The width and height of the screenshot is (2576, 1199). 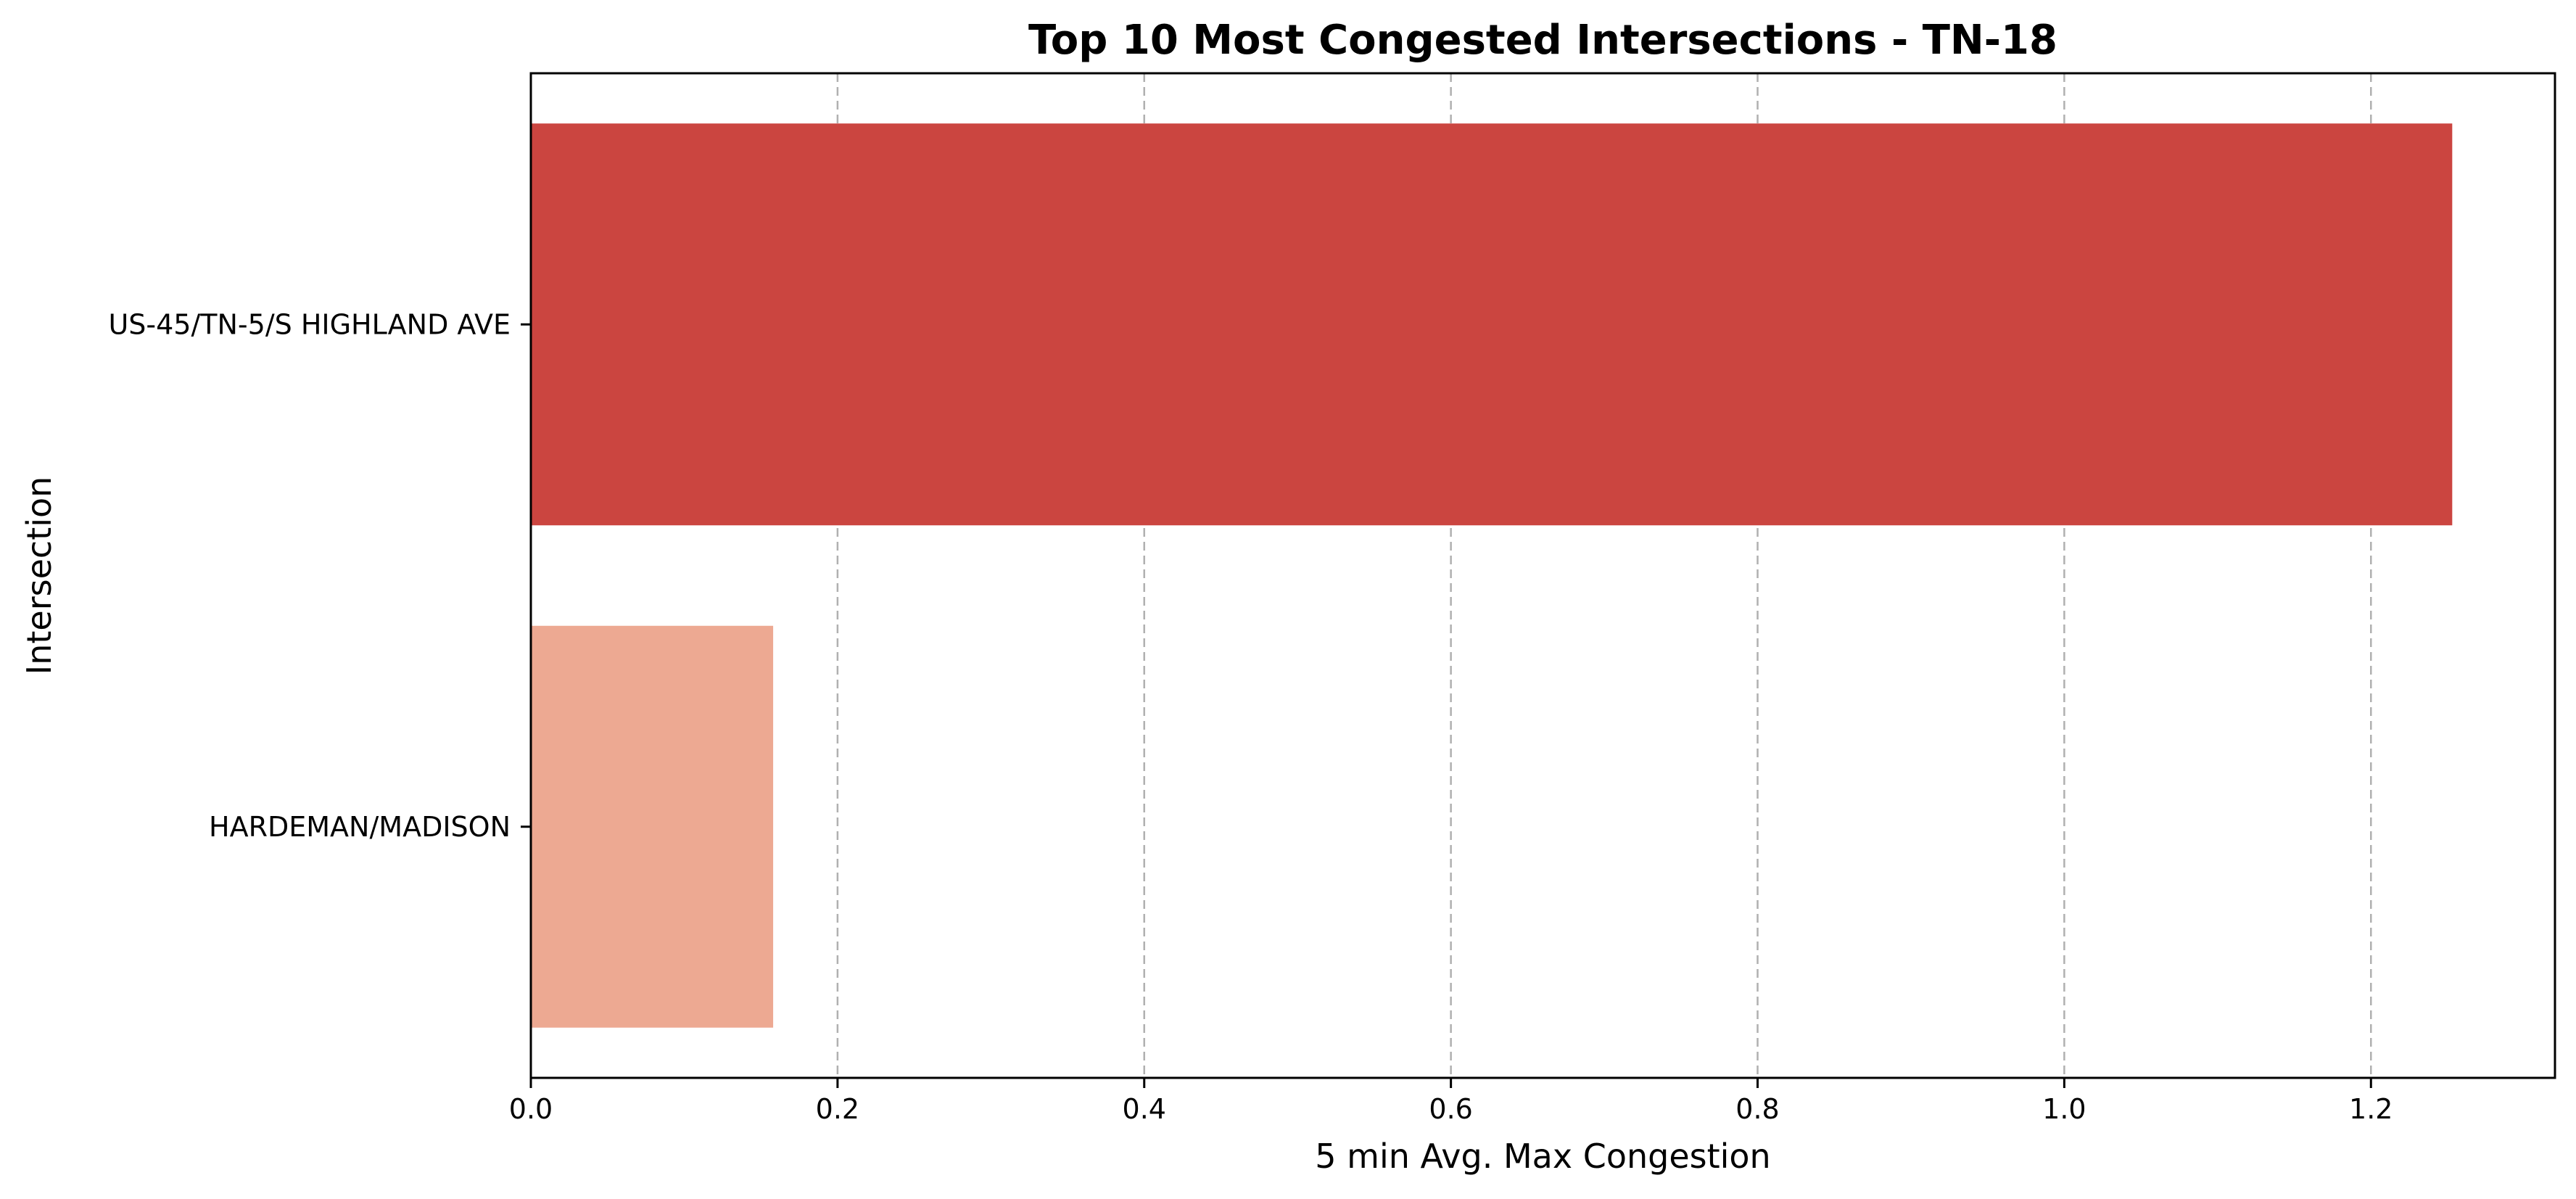 What do you see at coordinates (1144, 1109) in the screenshot?
I see `x-tick-label-2: 0.4` at bounding box center [1144, 1109].